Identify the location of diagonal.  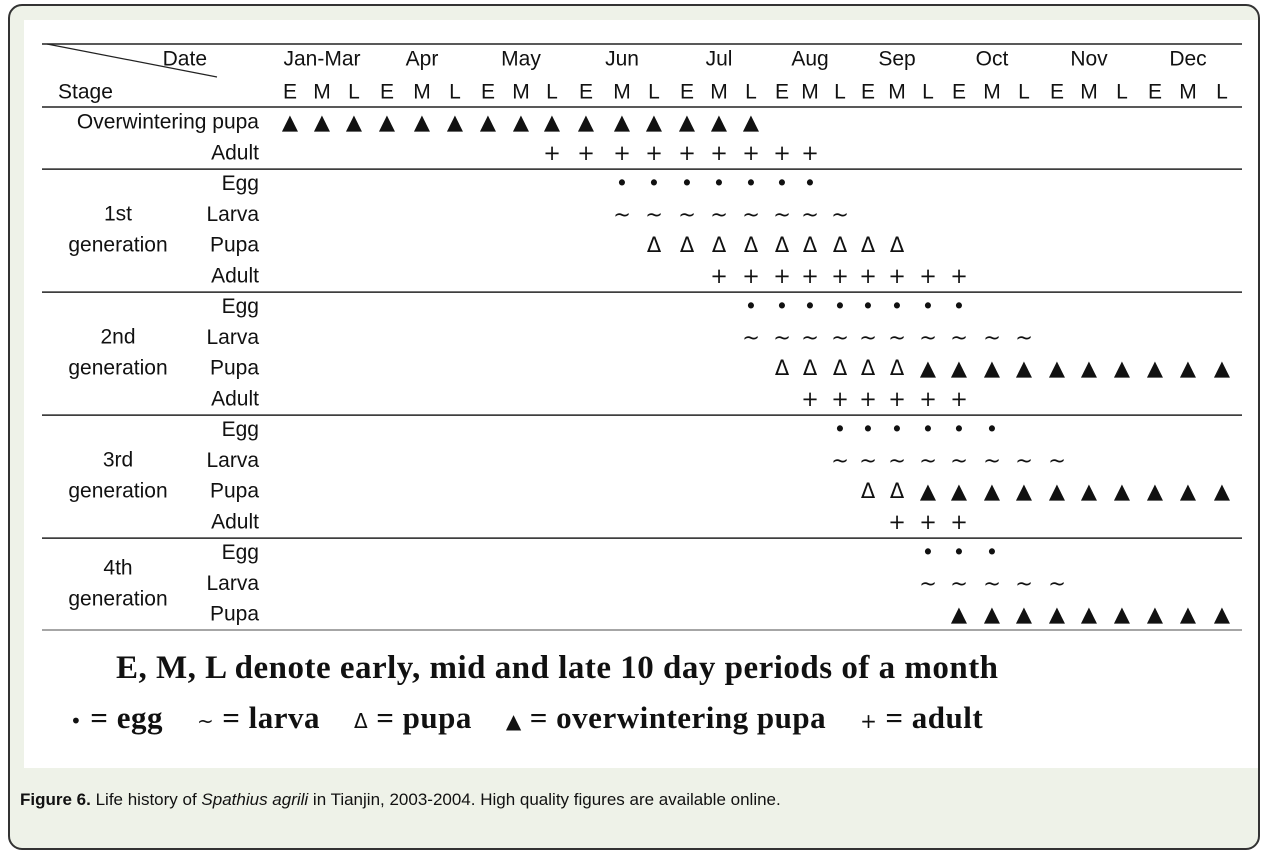
(132, 60).